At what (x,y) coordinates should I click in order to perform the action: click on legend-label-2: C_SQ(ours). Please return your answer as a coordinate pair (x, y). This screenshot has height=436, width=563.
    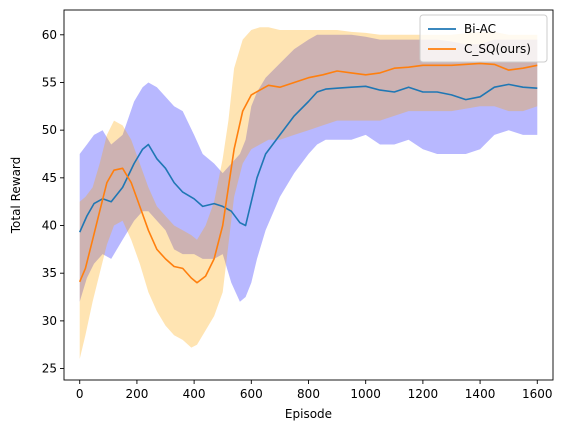
    Looking at the image, I should click on (497, 49).